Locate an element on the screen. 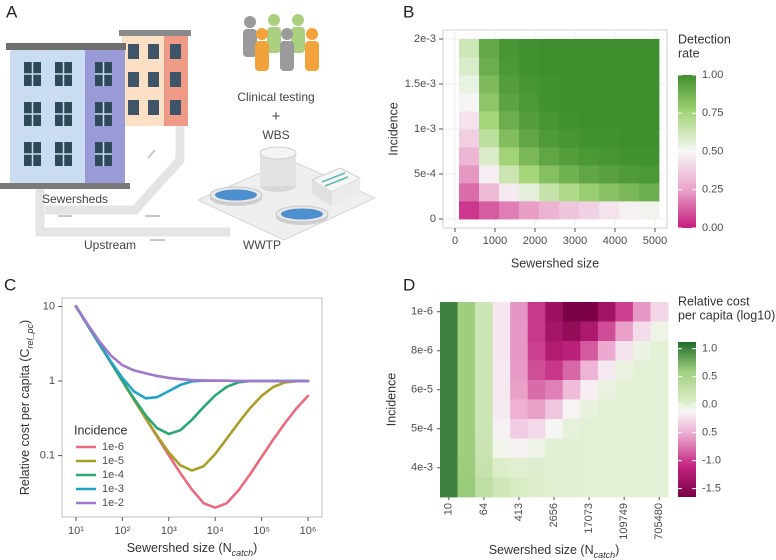 Image resolution: width=776 pixels, height=560 pixels. x-tick-label: 10¹ is located at coordinates (76, 531).